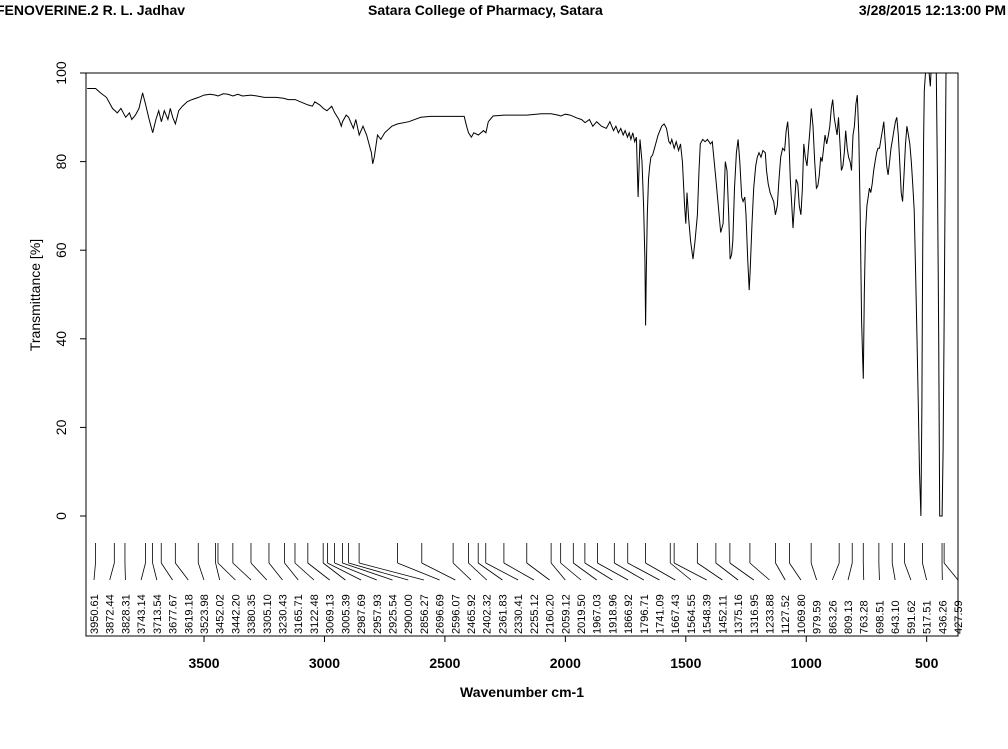  What do you see at coordinates (126, 614) in the screenshot?
I see `peak-label: 3828.31` at bounding box center [126, 614].